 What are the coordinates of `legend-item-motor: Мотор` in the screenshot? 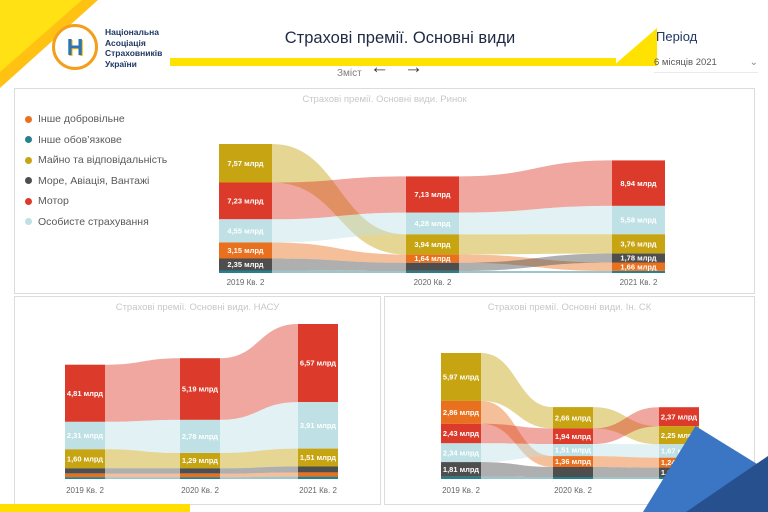 It's located at (96, 201).